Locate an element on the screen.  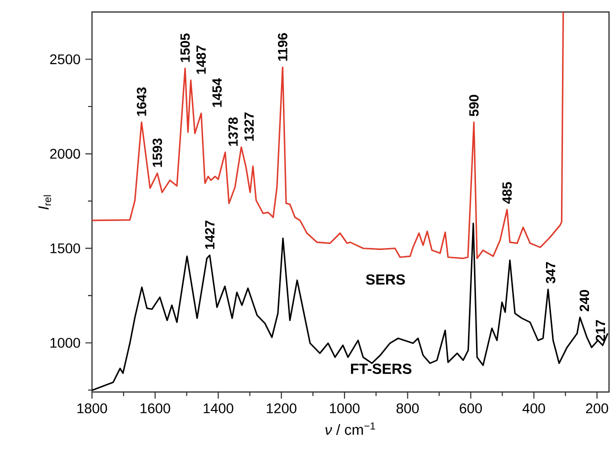
x-axis-title: ν / cm$^{−1}$ is located at coordinates (350, 428).